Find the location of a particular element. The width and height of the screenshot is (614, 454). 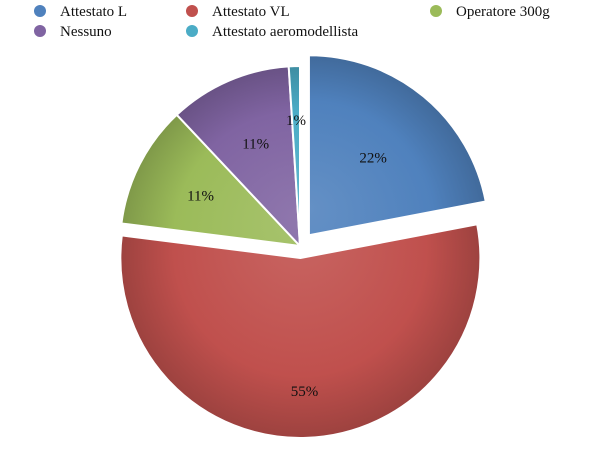

legend-item-attestato-vl: Attestato VL is located at coordinates (238, 12).